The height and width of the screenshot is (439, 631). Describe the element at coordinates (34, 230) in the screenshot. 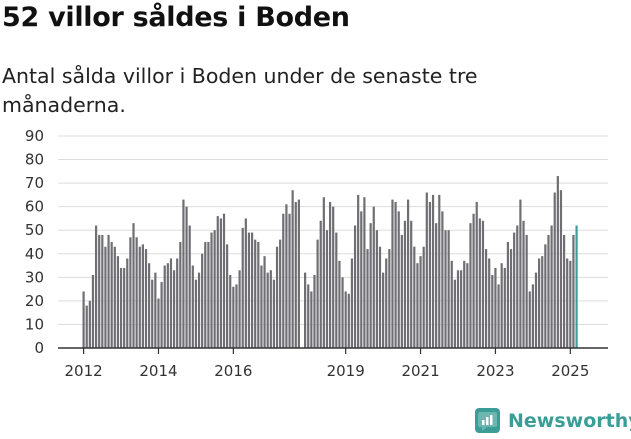

I see `y-tick-label: 50` at that location.